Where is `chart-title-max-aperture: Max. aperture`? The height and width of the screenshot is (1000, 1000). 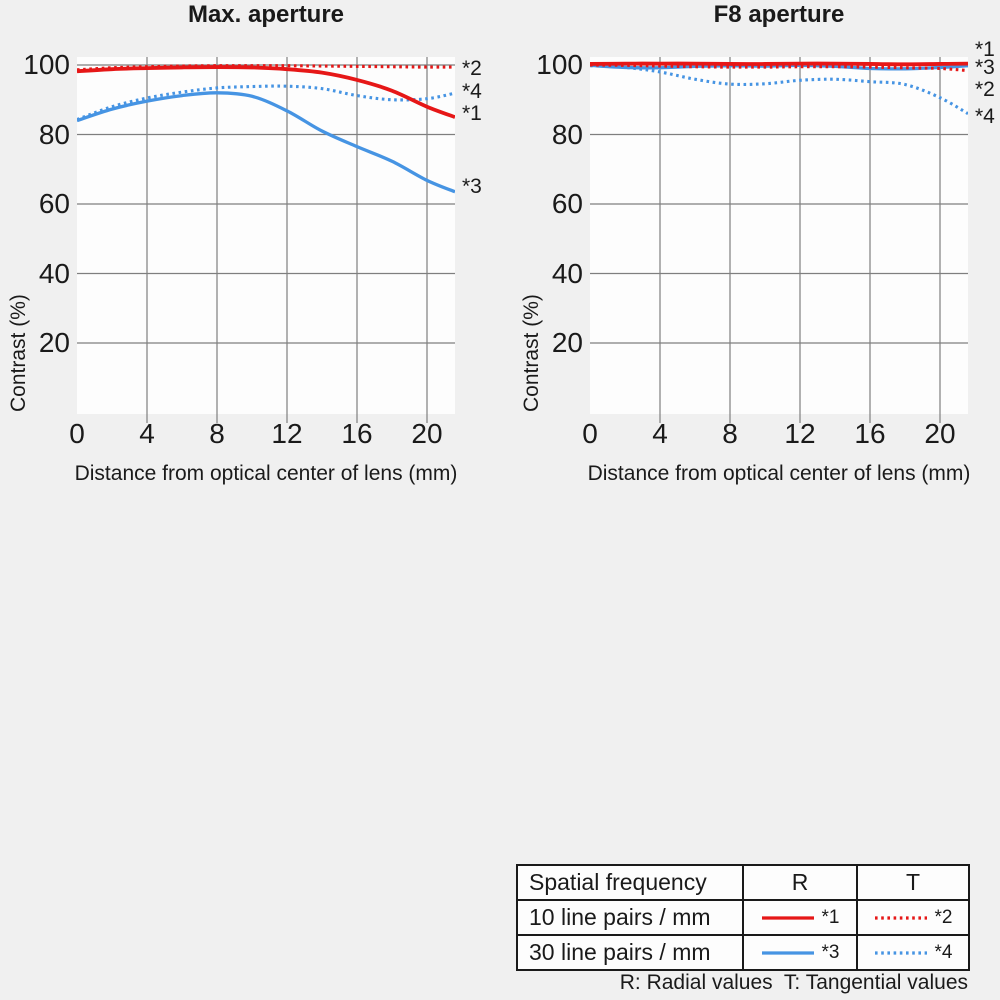 chart-title-max-aperture: Max. aperture is located at coordinates (266, 14).